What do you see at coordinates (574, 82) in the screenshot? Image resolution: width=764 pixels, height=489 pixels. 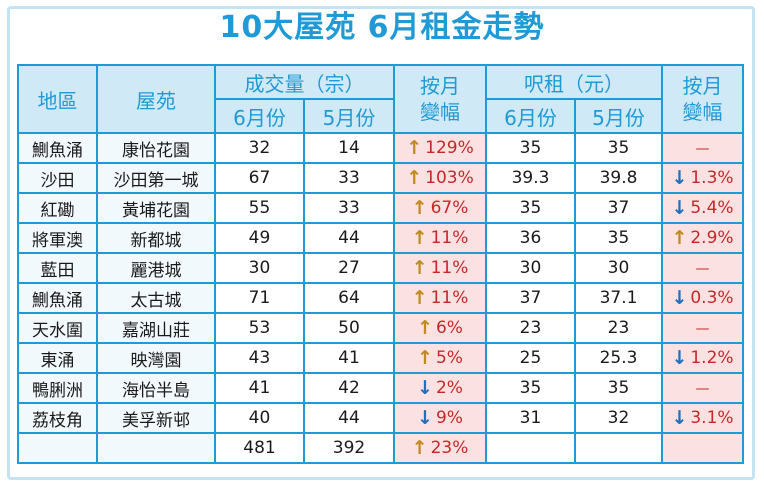 I see `header-rent: 呎租（元）` at bounding box center [574, 82].